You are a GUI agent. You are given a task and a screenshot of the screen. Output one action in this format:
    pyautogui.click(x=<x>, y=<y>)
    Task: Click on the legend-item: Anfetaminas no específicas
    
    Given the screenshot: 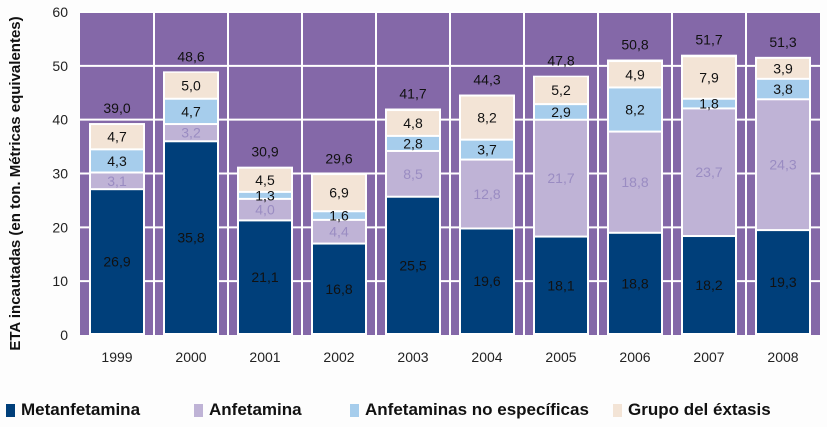 What is the action you would take?
    pyautogui.click(x=469, y=410)
    